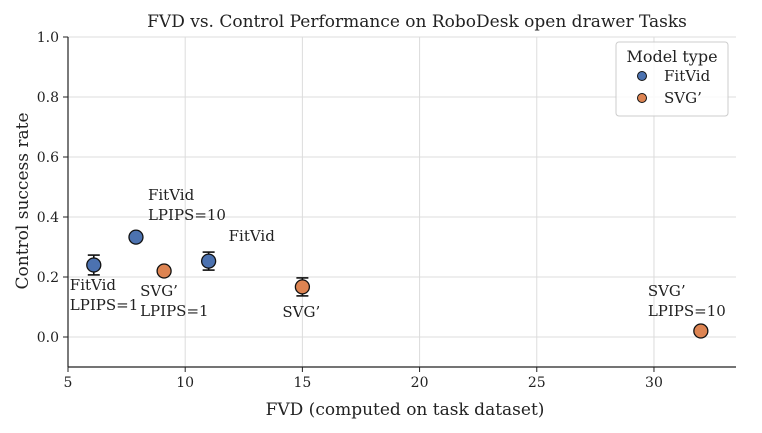  I want to click on legend-label: SVG’, so click(683, 98).